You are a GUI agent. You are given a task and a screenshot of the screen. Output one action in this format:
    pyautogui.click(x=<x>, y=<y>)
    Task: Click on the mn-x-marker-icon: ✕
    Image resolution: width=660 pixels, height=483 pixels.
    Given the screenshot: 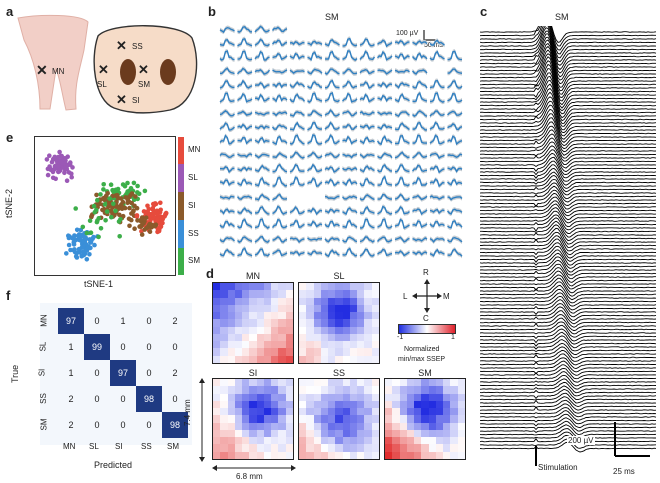 What is the action you would take?
    pyautogui.click(x=42, y=70)
    